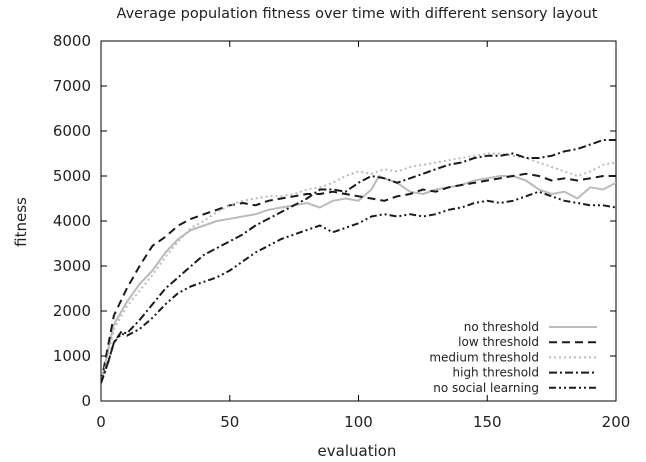 The image size is (646, 462). I want to click on x-axis-label: evaluation, so click(357, 451).